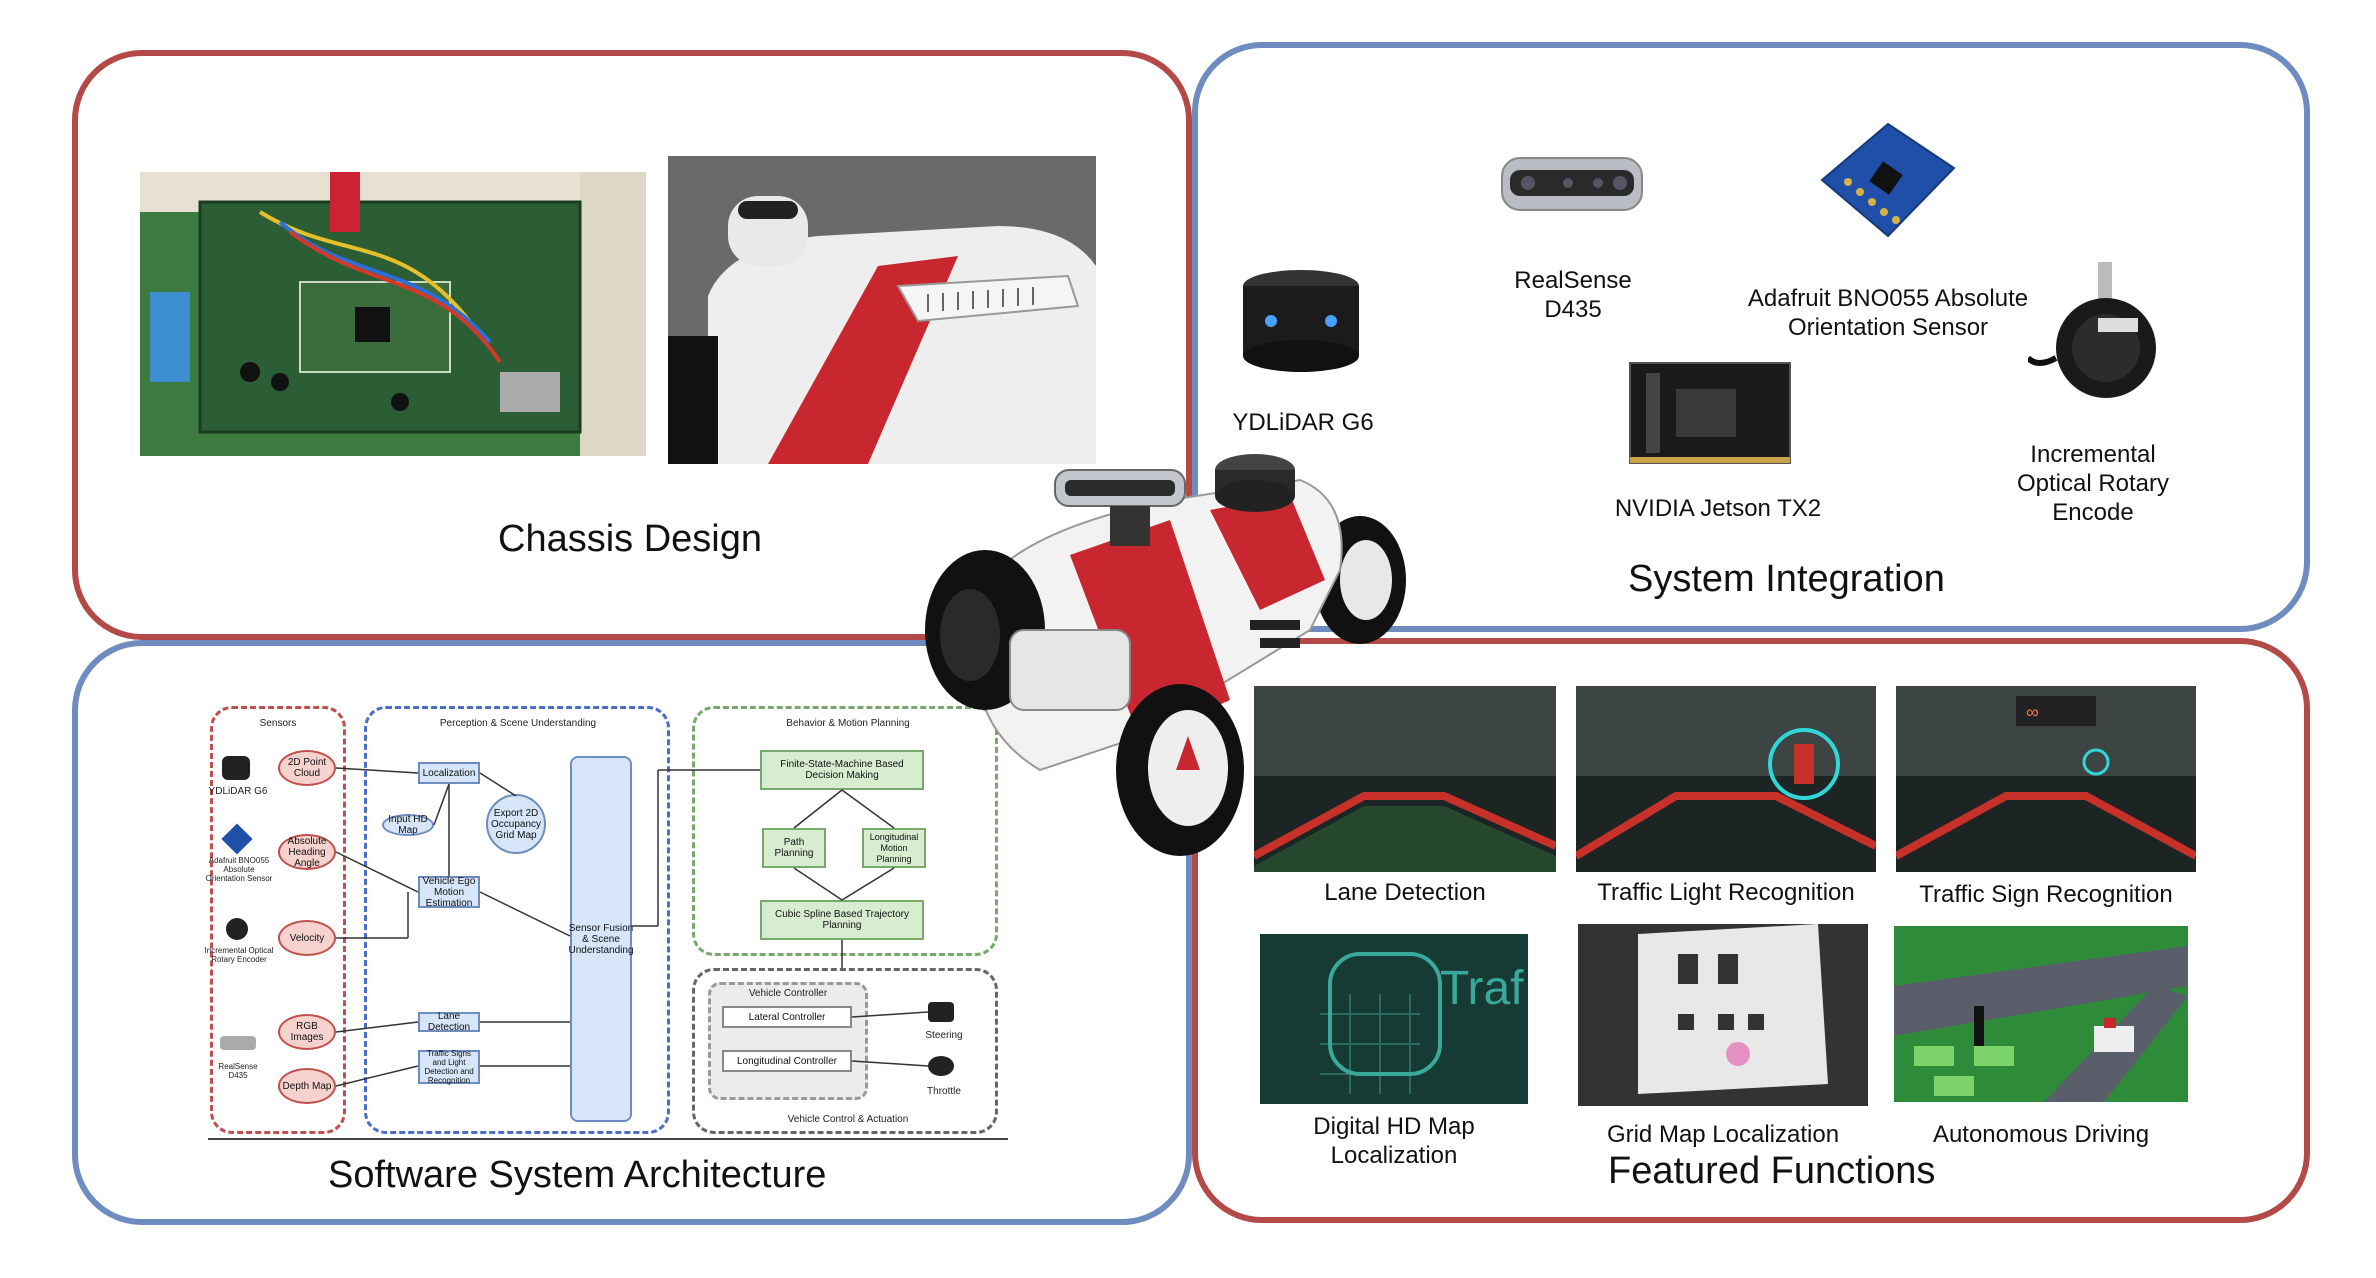  What do you see at coordinates (307, 938) in the screenshot?
I see `velocity-node: Velocity` at bounding box center [307, 938].